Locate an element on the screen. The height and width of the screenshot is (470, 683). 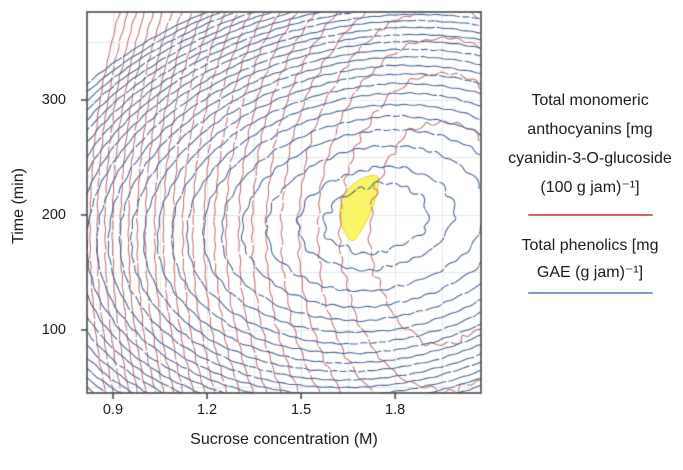
x-tick-label: 0.9 is located at coordinates (113, 410).